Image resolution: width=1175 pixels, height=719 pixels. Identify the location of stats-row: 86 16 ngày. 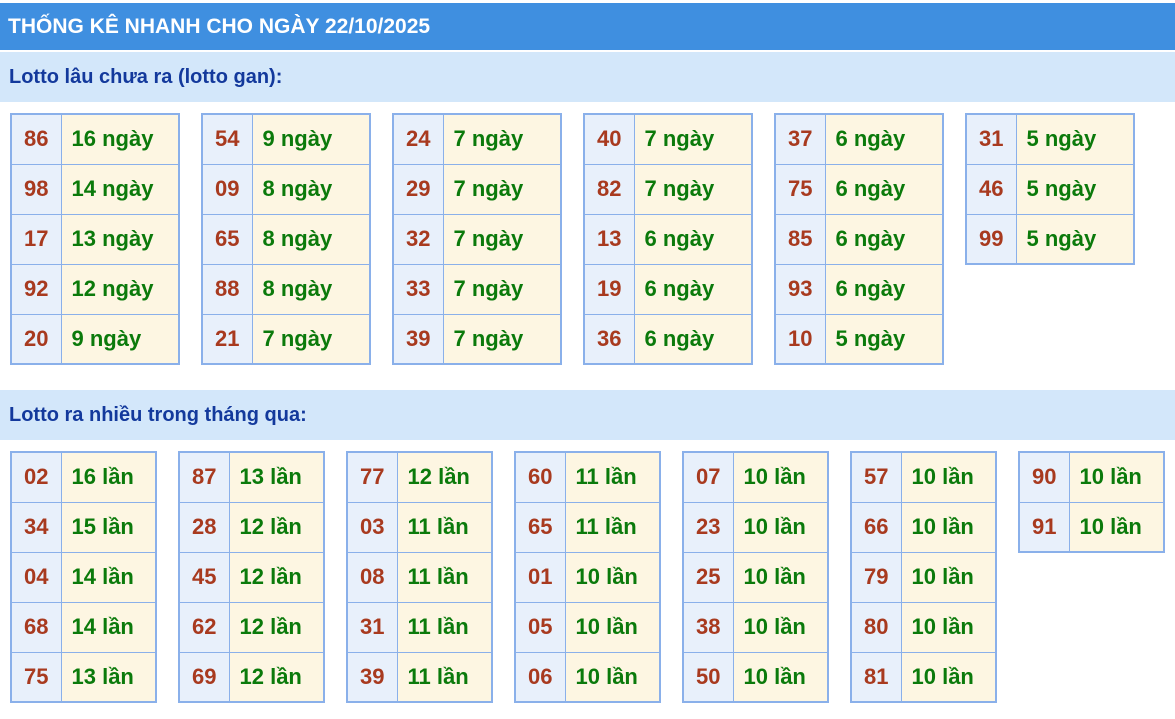
(95, 139).